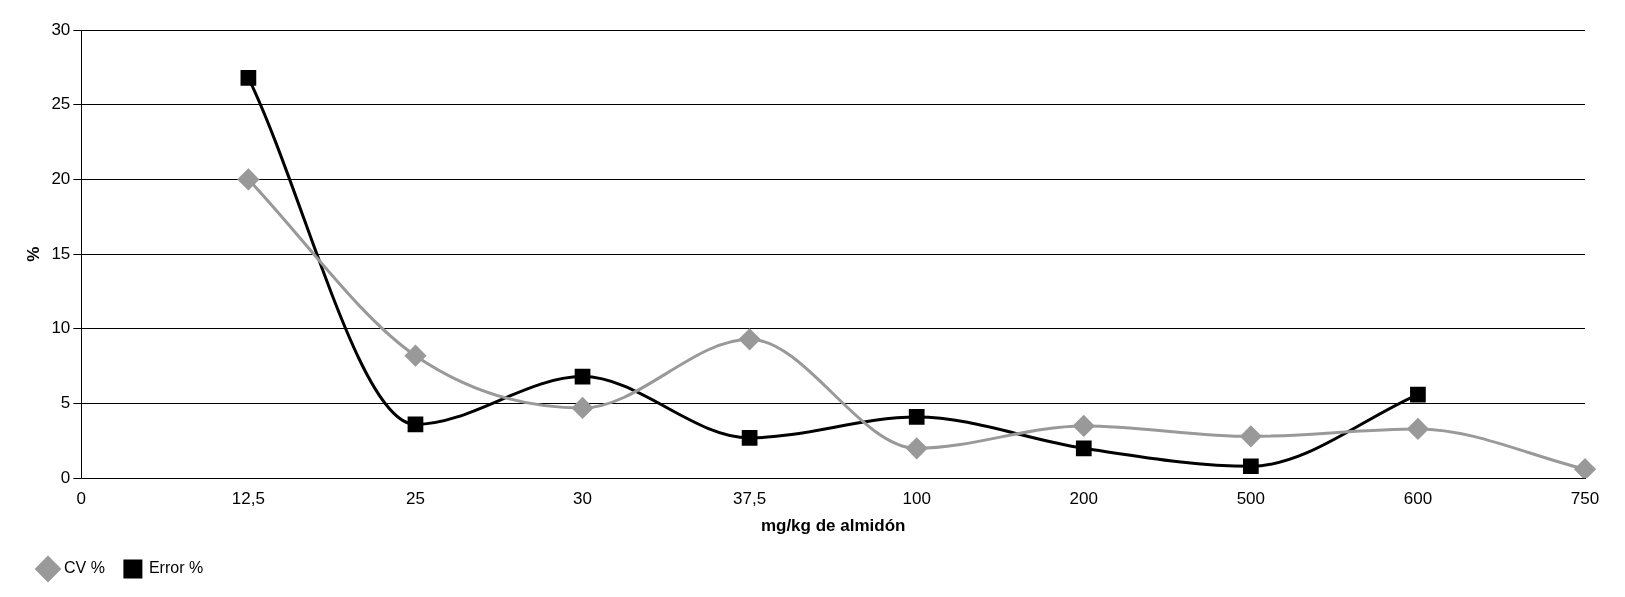 The image size is (1625, 597). I want to click on legend-label: Error %, so click(176, 568).